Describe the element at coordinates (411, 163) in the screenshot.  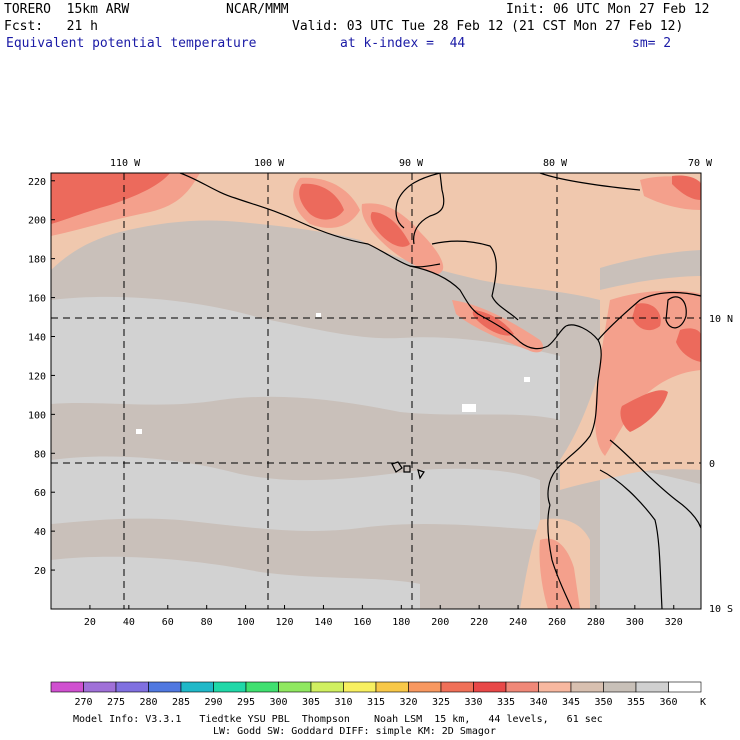
I see `lon-label: 90 W` at that location.